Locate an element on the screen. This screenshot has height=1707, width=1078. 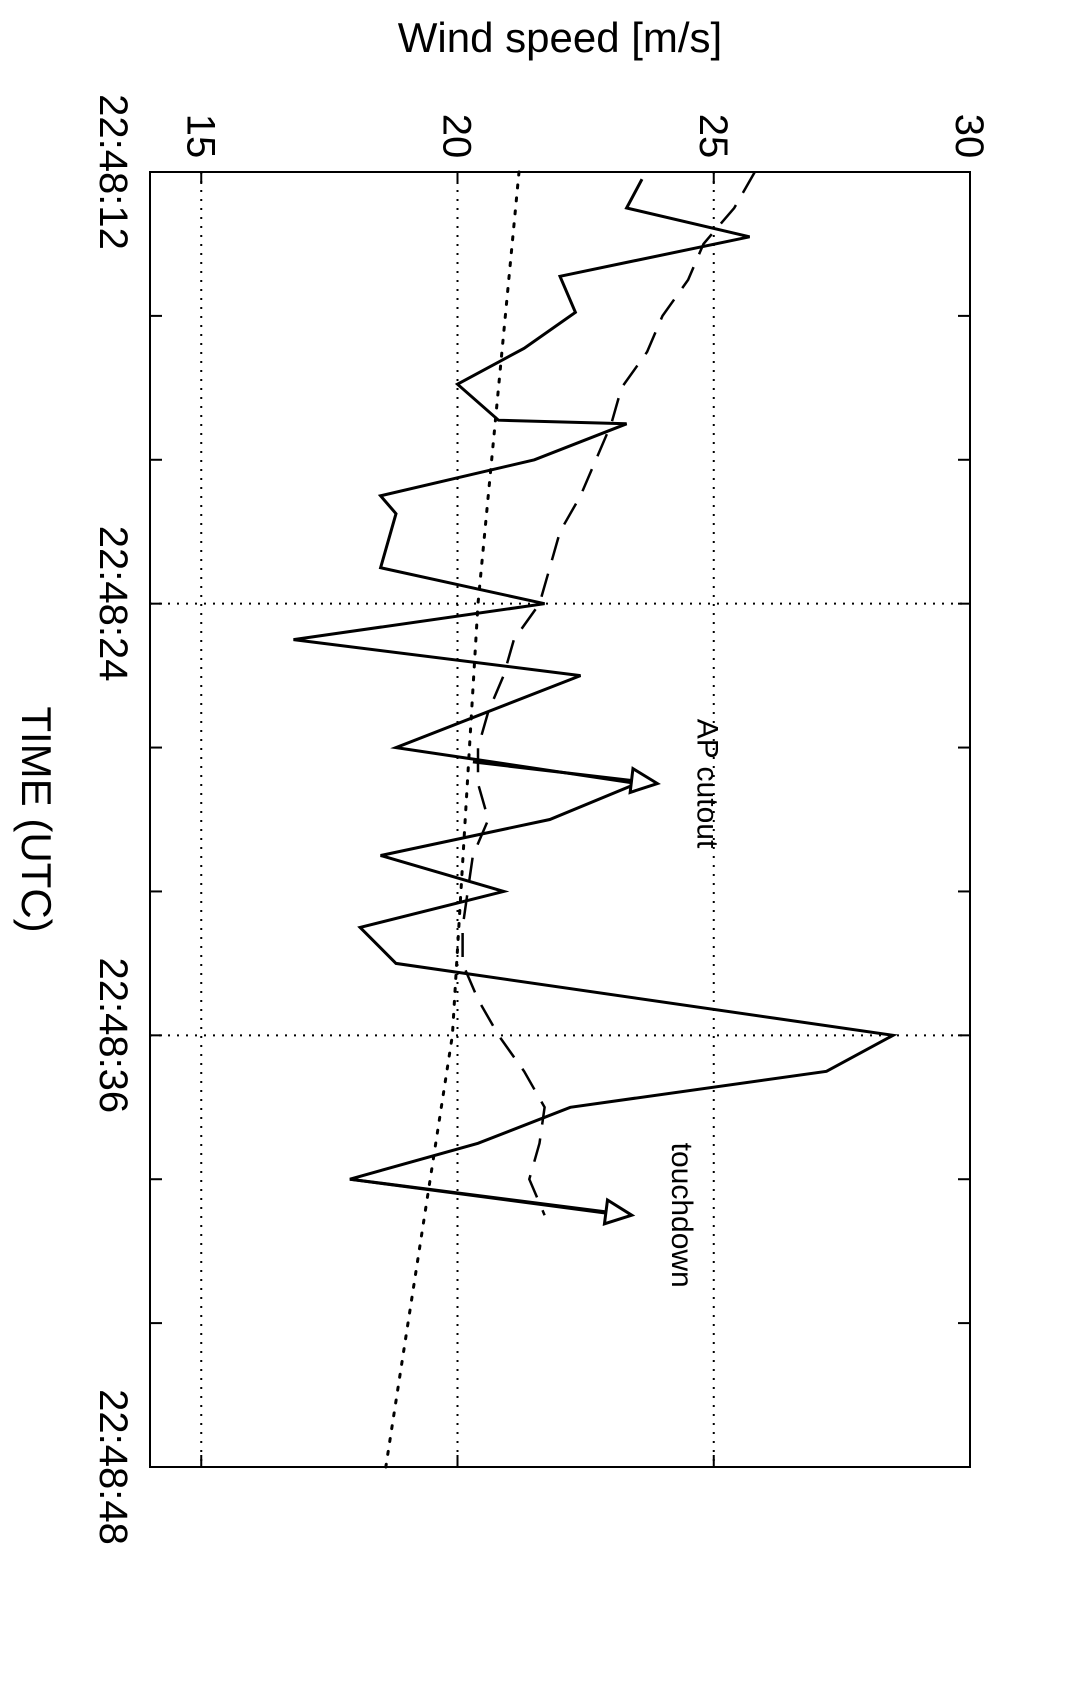
speed-tick-label-15: 15 is located at coordinates (200, 136).